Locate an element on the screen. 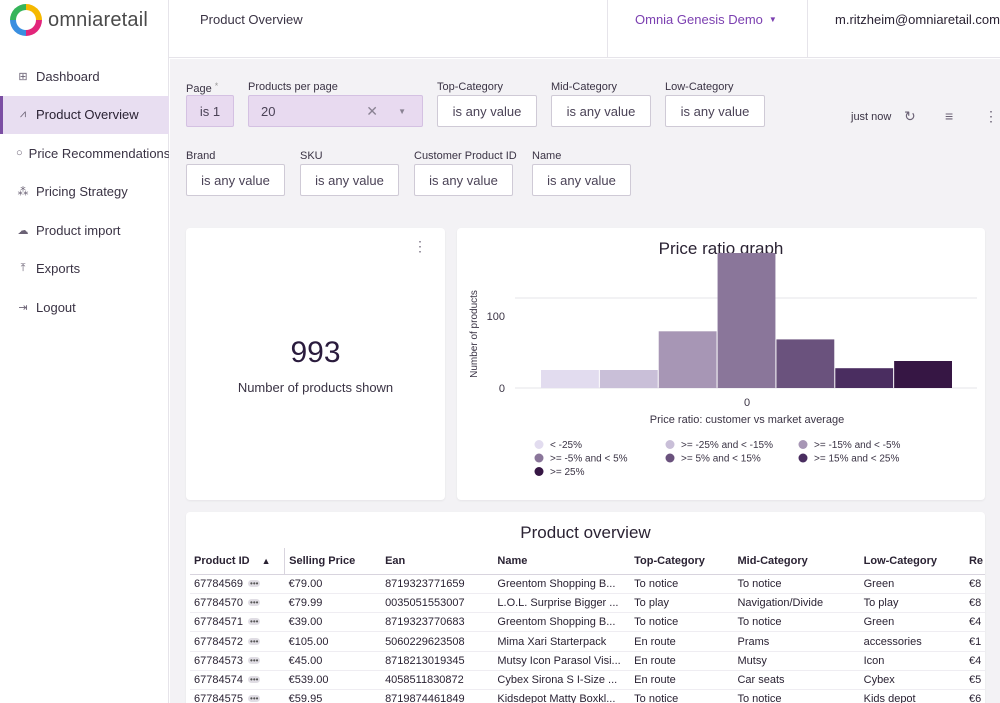 This screenshot has height=703, width=1000. tenant-dropdown-button: Omnia Genesis Demo ▼ is located at coordinates (706, 19).